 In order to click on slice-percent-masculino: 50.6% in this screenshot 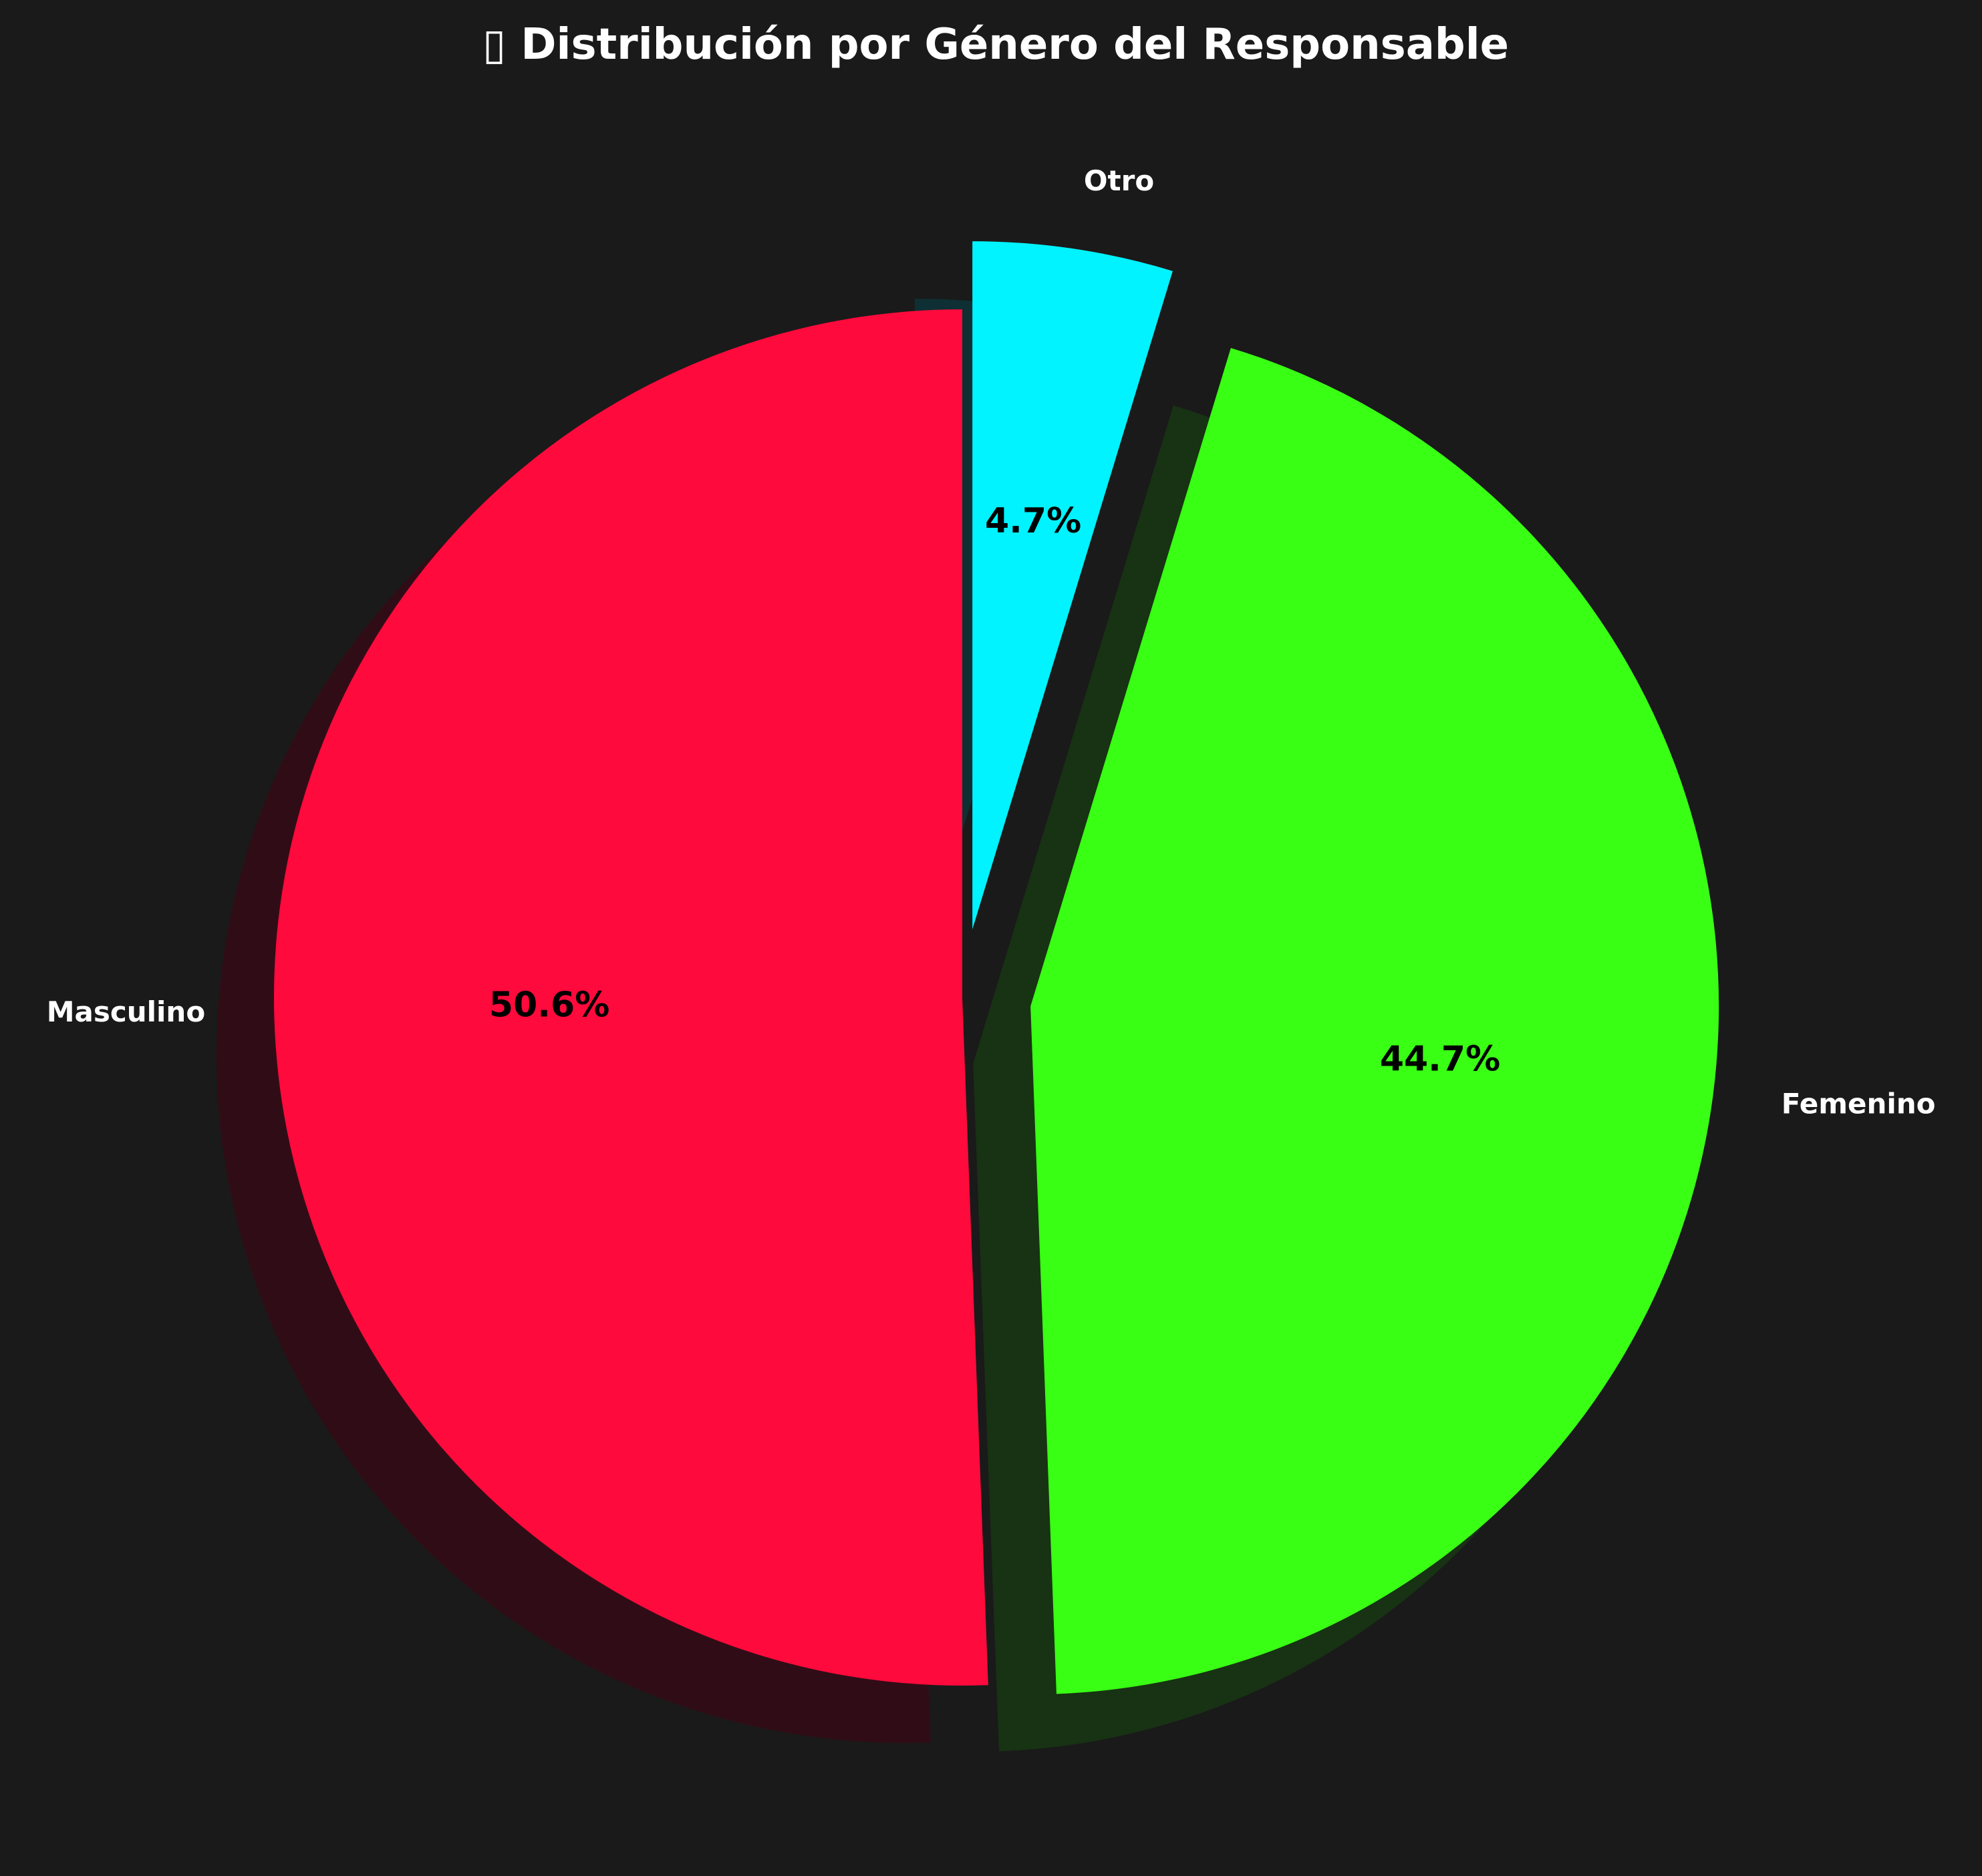, I will do `click(549, 1005)`.